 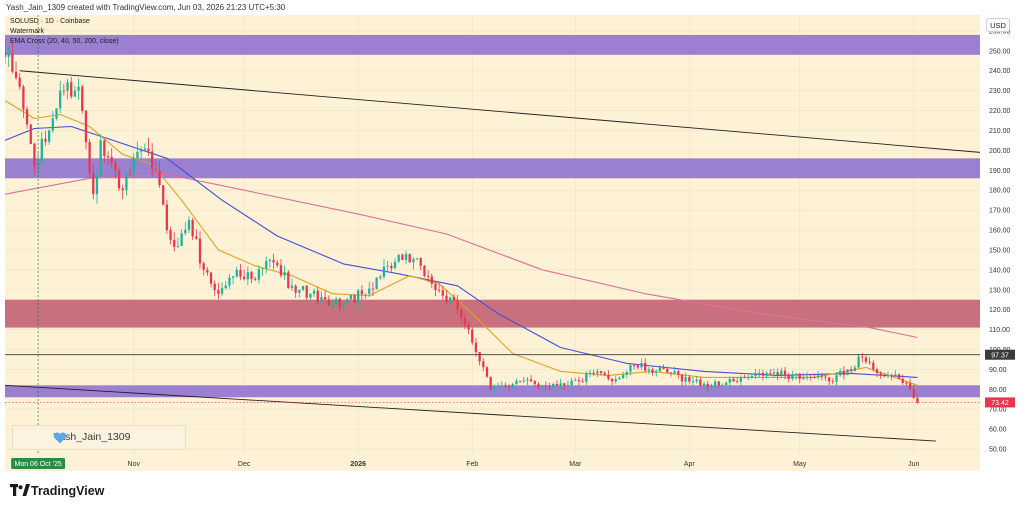 I want to click on legend-symbol: SOLUSD · 1D · Coinbase, so click(x=50, y=21).